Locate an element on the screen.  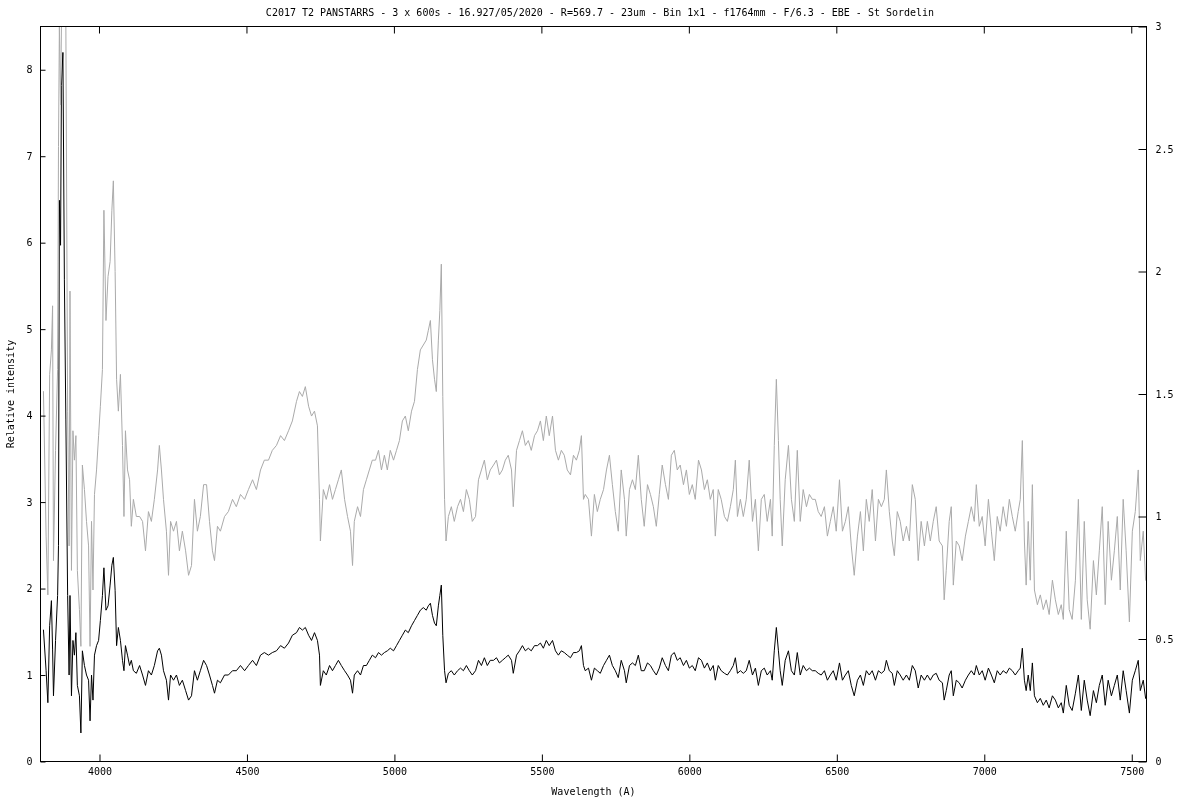
x-tick-label: 7500 is located at coordinates (1132, 771).